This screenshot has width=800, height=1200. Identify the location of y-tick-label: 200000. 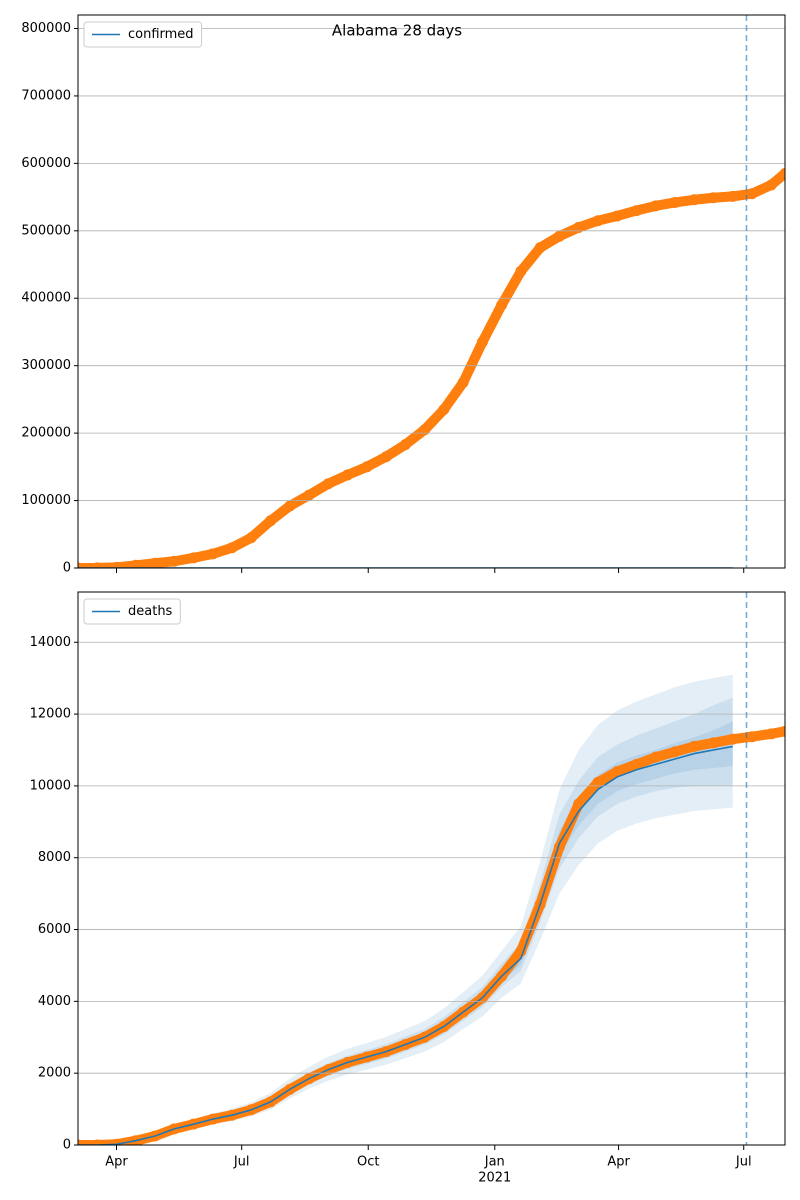
(46, 433).